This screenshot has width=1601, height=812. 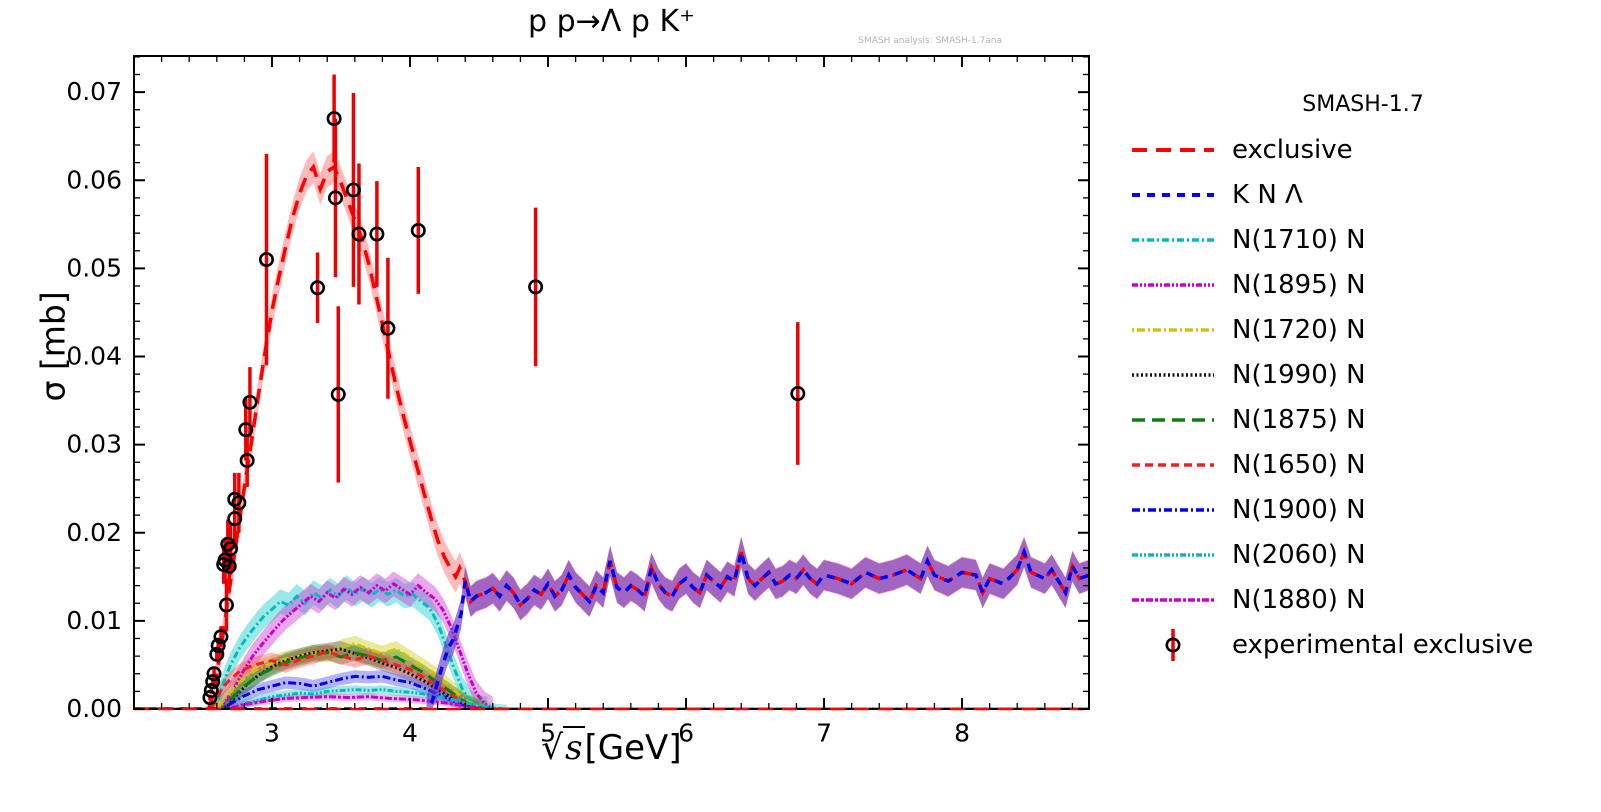 What do you see at coordinates (94, 708) in the screenshot?
I see `y-tick-label: 0.00` at bounding box center [94, 708].